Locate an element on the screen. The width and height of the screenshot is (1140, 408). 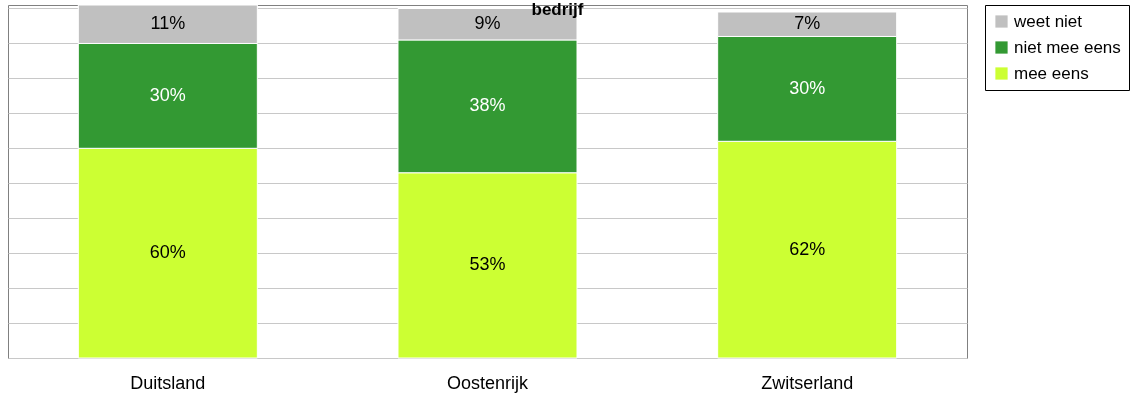
data-label: 9% is located at coordinates (487, 23).